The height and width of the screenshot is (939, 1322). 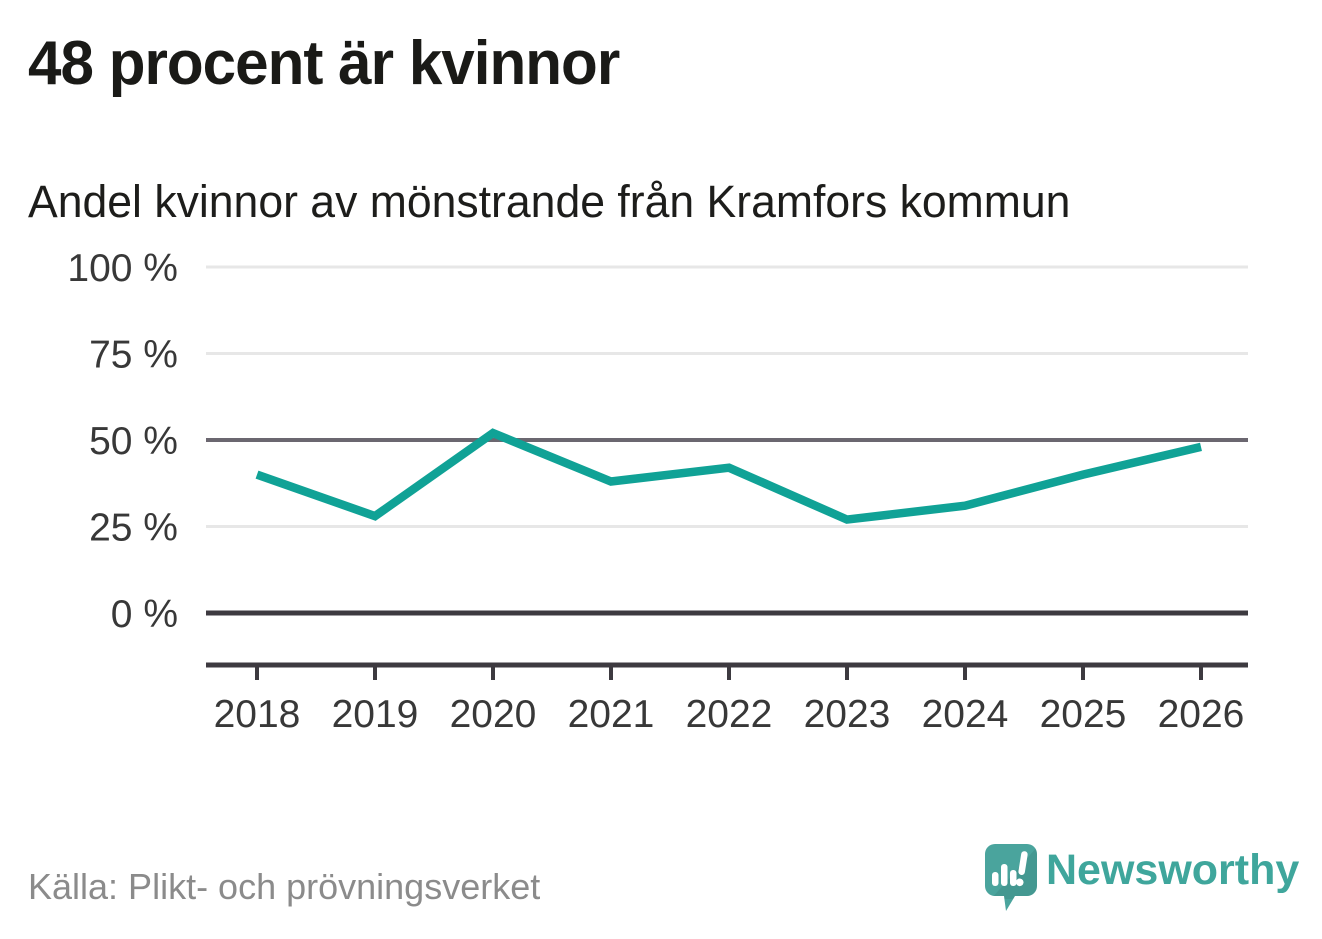 I want to click on logo-exclamation, so click(x=1021, y=869).